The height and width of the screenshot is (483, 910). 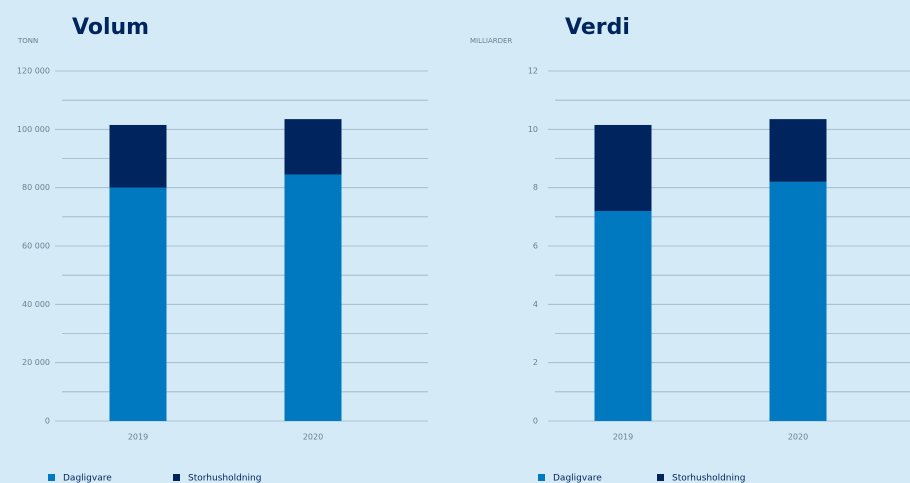 What do you see at coordinates (597, 27) in the screenshot?
I see `chart-title: Verdi` at bounding box center [597, 27].